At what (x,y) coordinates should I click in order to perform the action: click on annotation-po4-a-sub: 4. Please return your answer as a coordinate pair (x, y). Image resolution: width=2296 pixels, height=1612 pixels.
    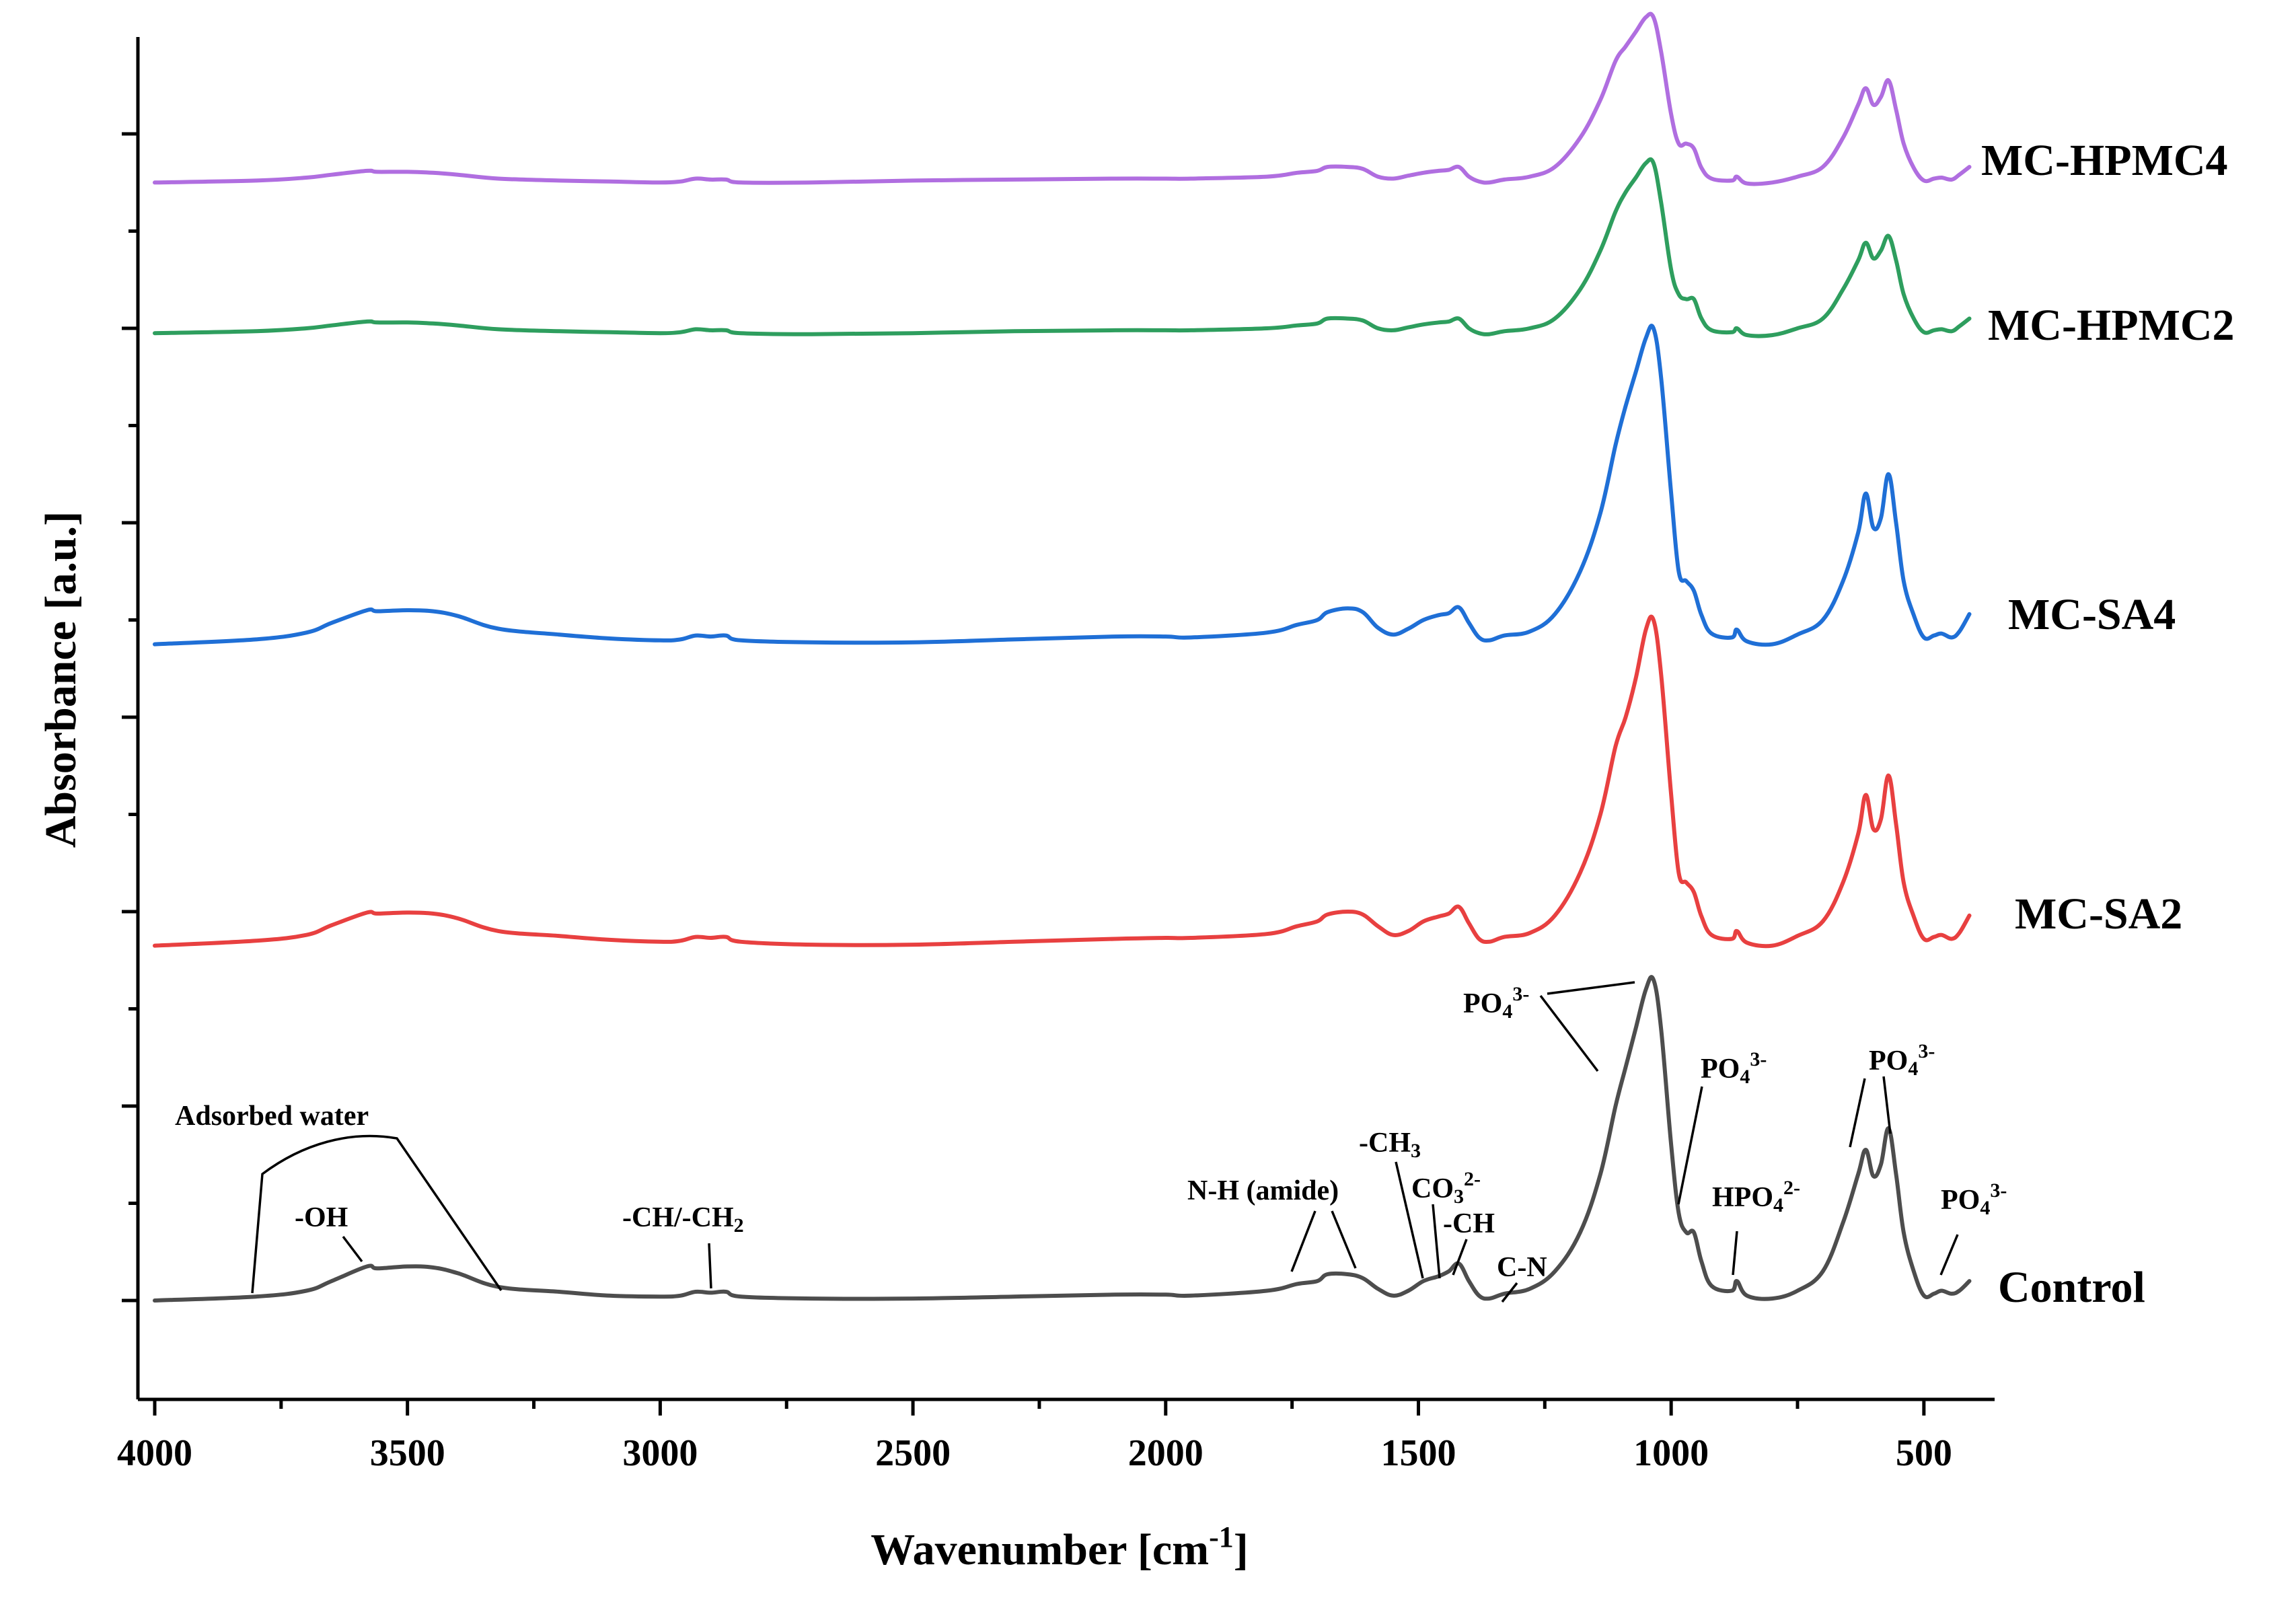
    Looking at the image, I should click on (1507, 1011).